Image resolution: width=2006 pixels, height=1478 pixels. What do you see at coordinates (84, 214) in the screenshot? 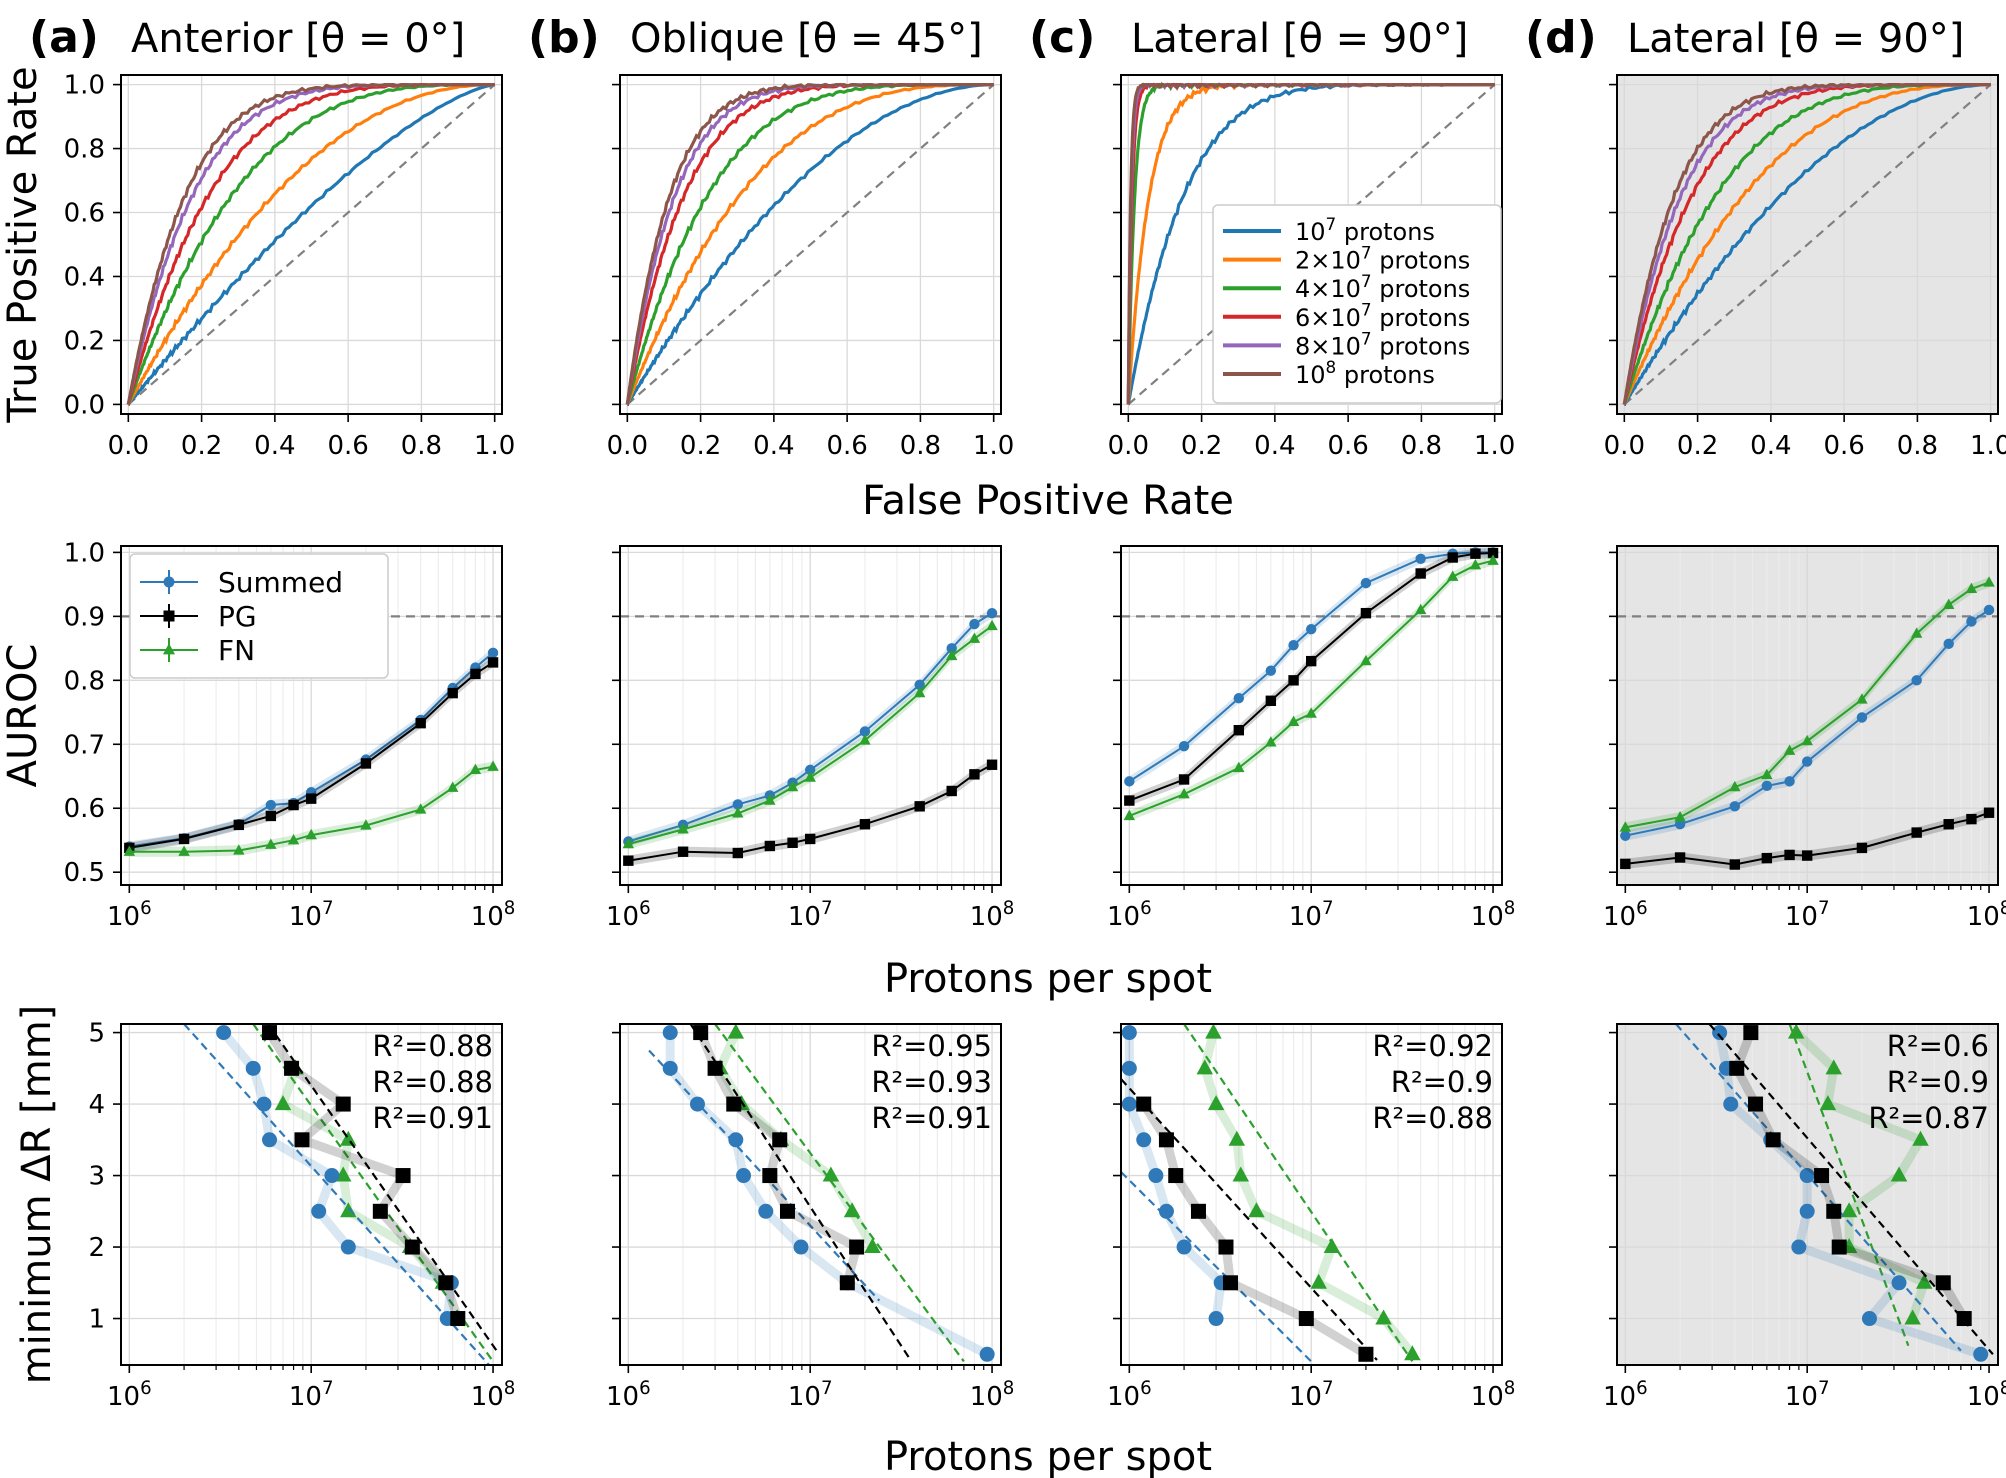
I see `y-tick-label: 0.6` at bounding box center [84, 214].